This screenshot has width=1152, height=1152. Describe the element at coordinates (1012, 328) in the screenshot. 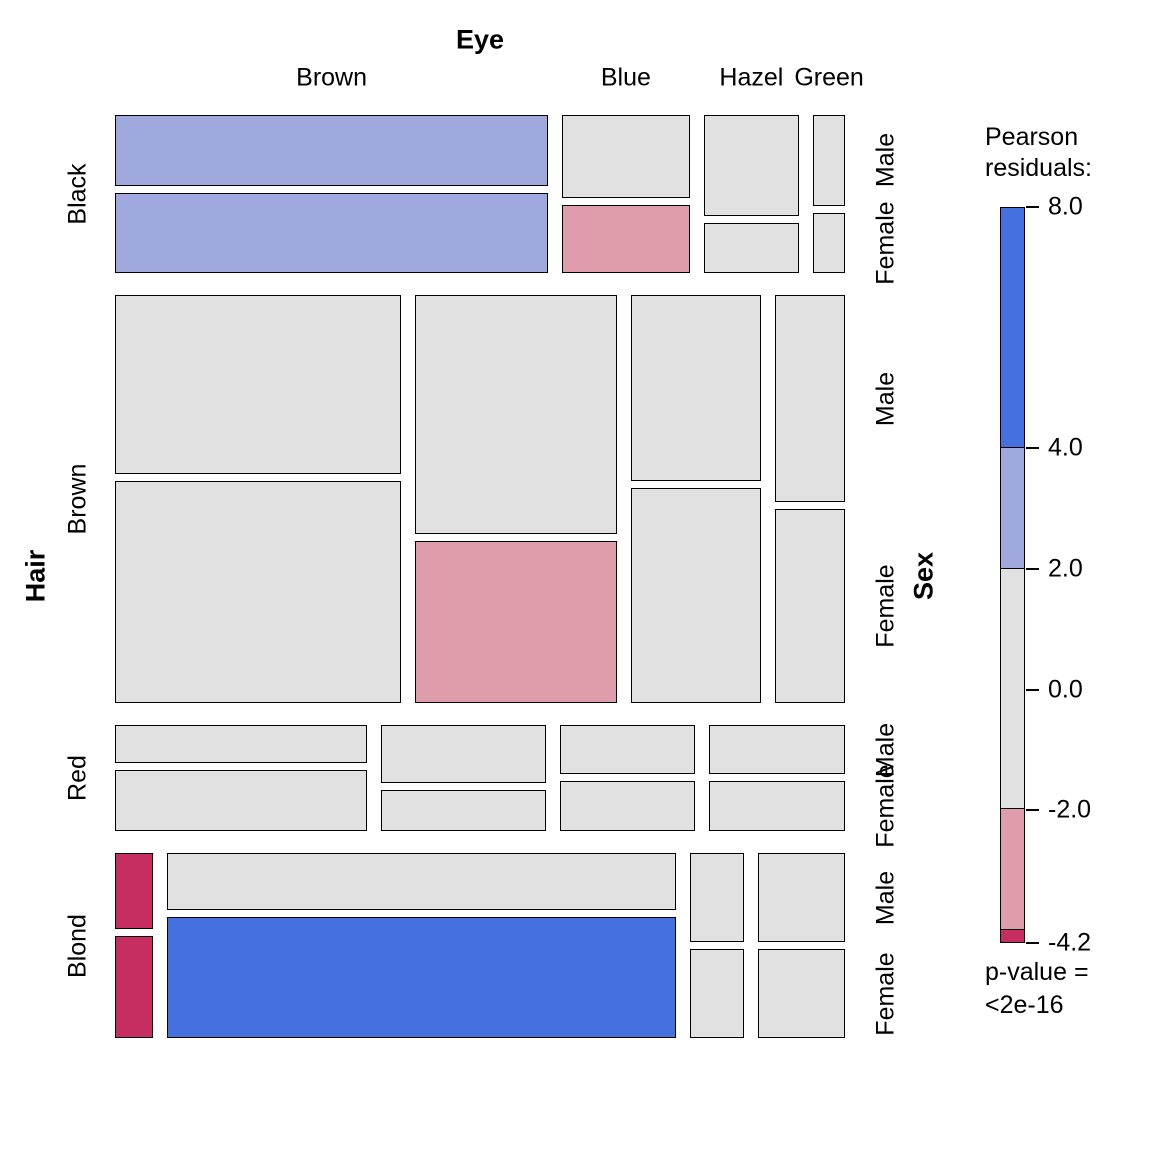

I see `legend-segment-hi` at that location.